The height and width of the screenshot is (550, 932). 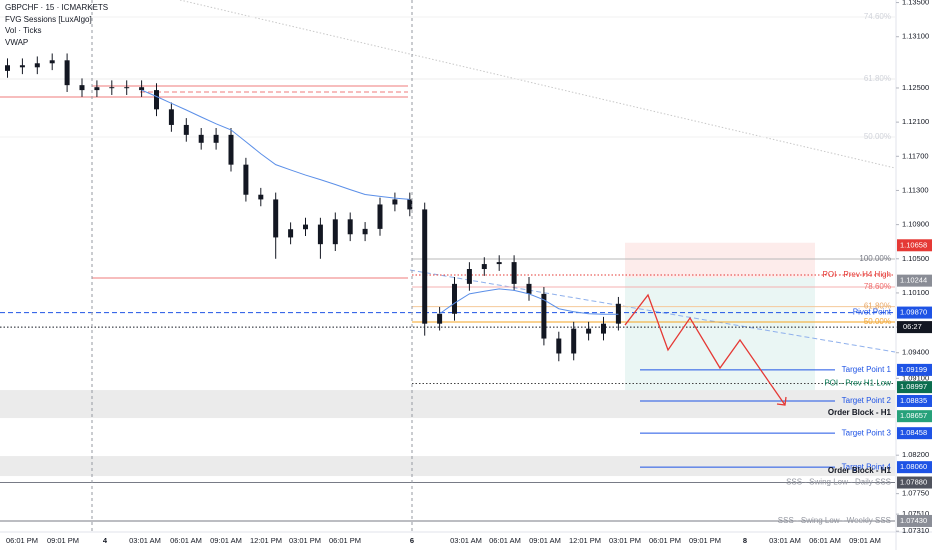 I want to click on y-tick-label: 1.10500, so click(x=915, y=258).